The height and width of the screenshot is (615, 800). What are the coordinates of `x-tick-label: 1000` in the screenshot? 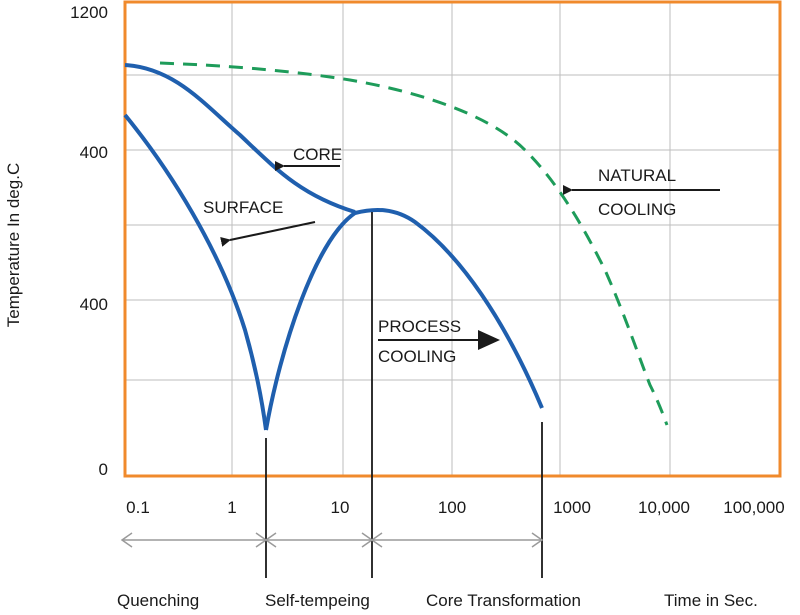 It's located at (572, 507).